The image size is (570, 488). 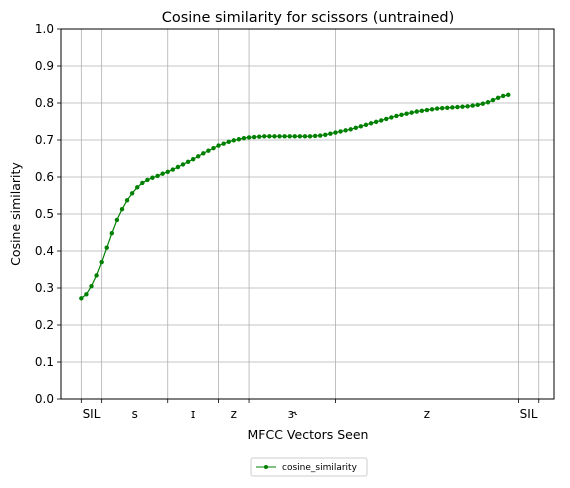 I want to click on legend-label: cosine_similarity, so click(x=320, y=468).